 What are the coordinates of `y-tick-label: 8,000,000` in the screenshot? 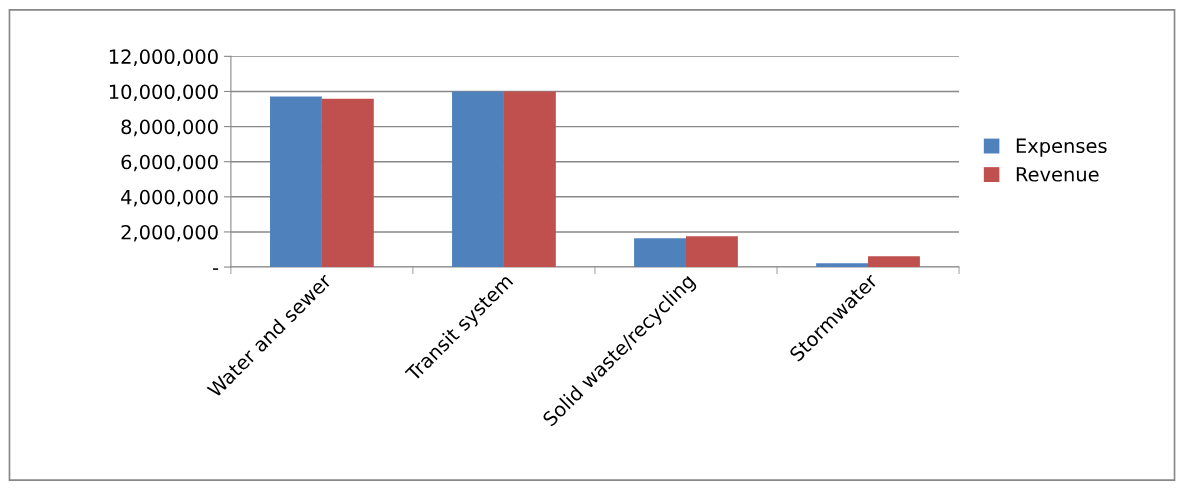 It's located at (169, 128).